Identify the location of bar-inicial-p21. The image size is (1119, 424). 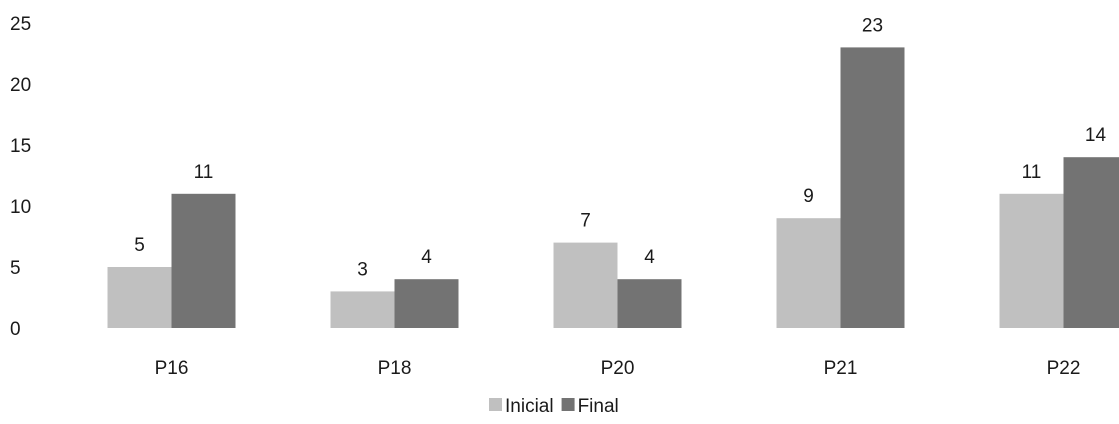
(808, 273).